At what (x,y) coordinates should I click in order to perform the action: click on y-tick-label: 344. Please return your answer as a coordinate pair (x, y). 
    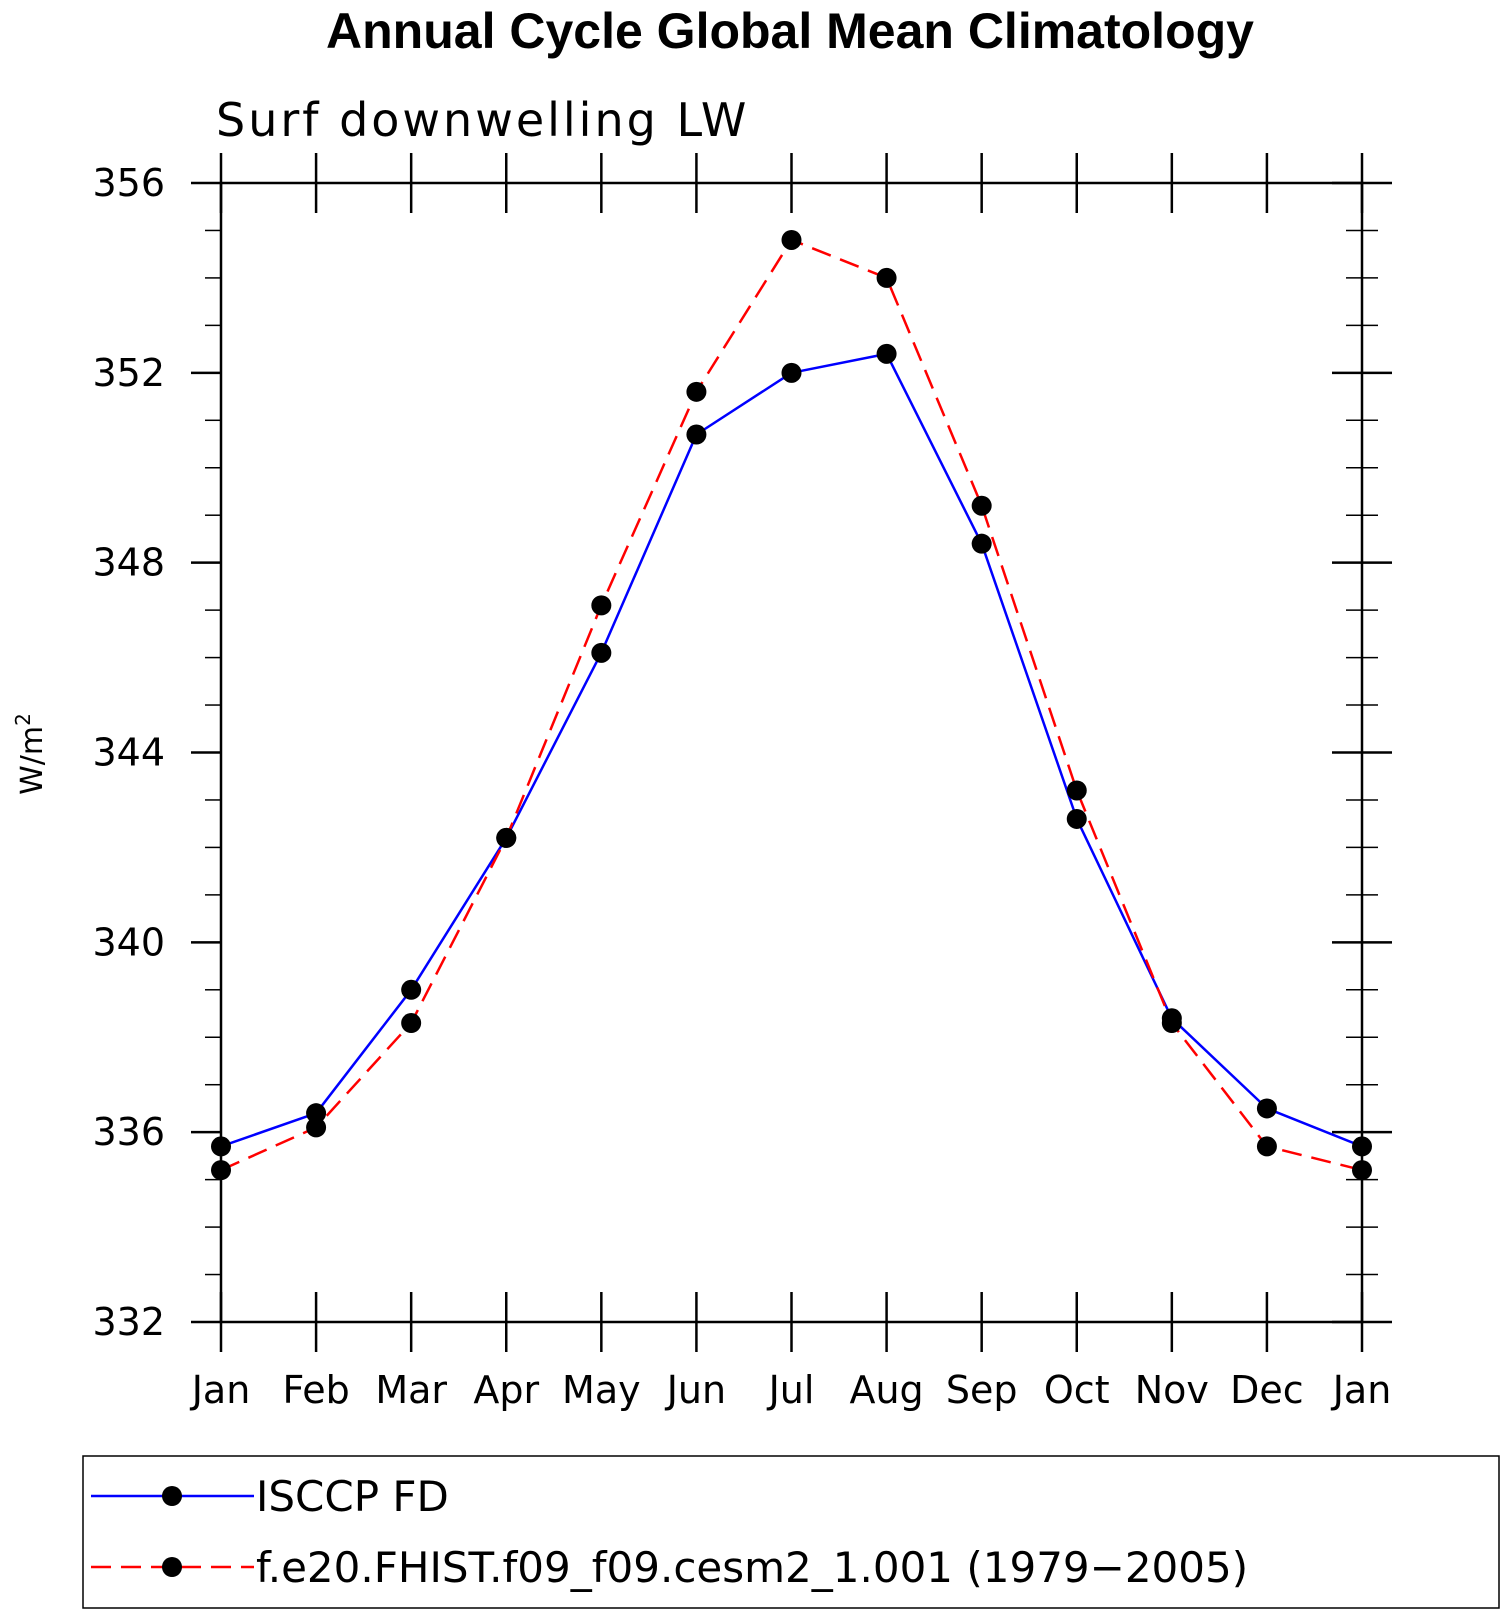
    Looking at the image, I should click on (128, 753).